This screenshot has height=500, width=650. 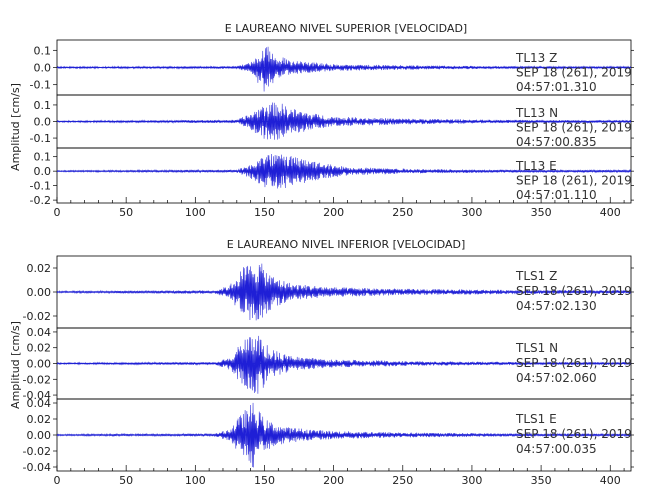 What do you see at coordinates (536, 58) in the screenshot?
I see `station-label: TL13 Z` at bounding box center [536, 58].